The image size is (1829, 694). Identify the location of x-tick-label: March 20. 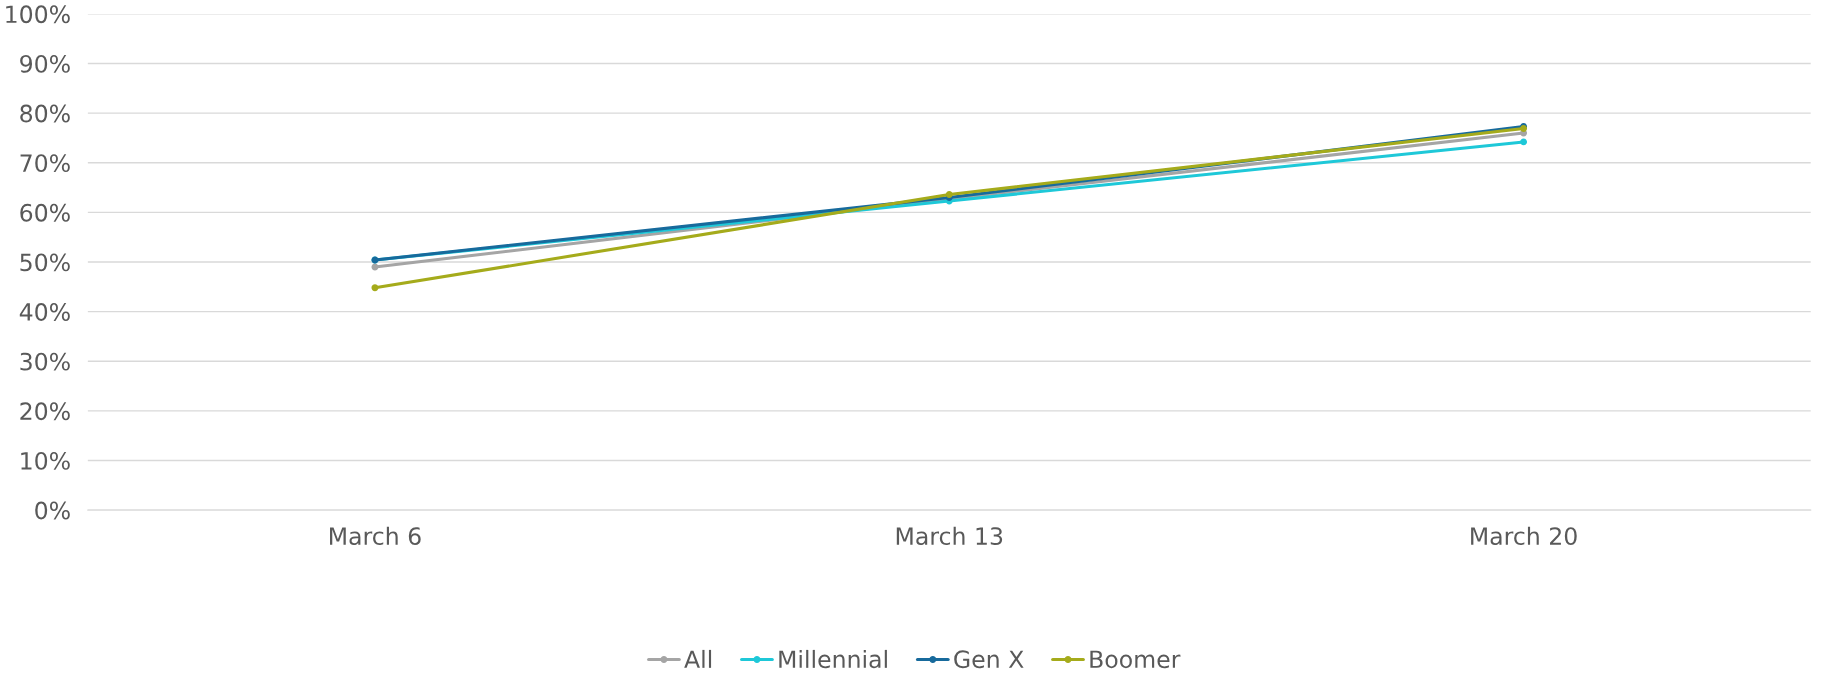
(1524, 536).